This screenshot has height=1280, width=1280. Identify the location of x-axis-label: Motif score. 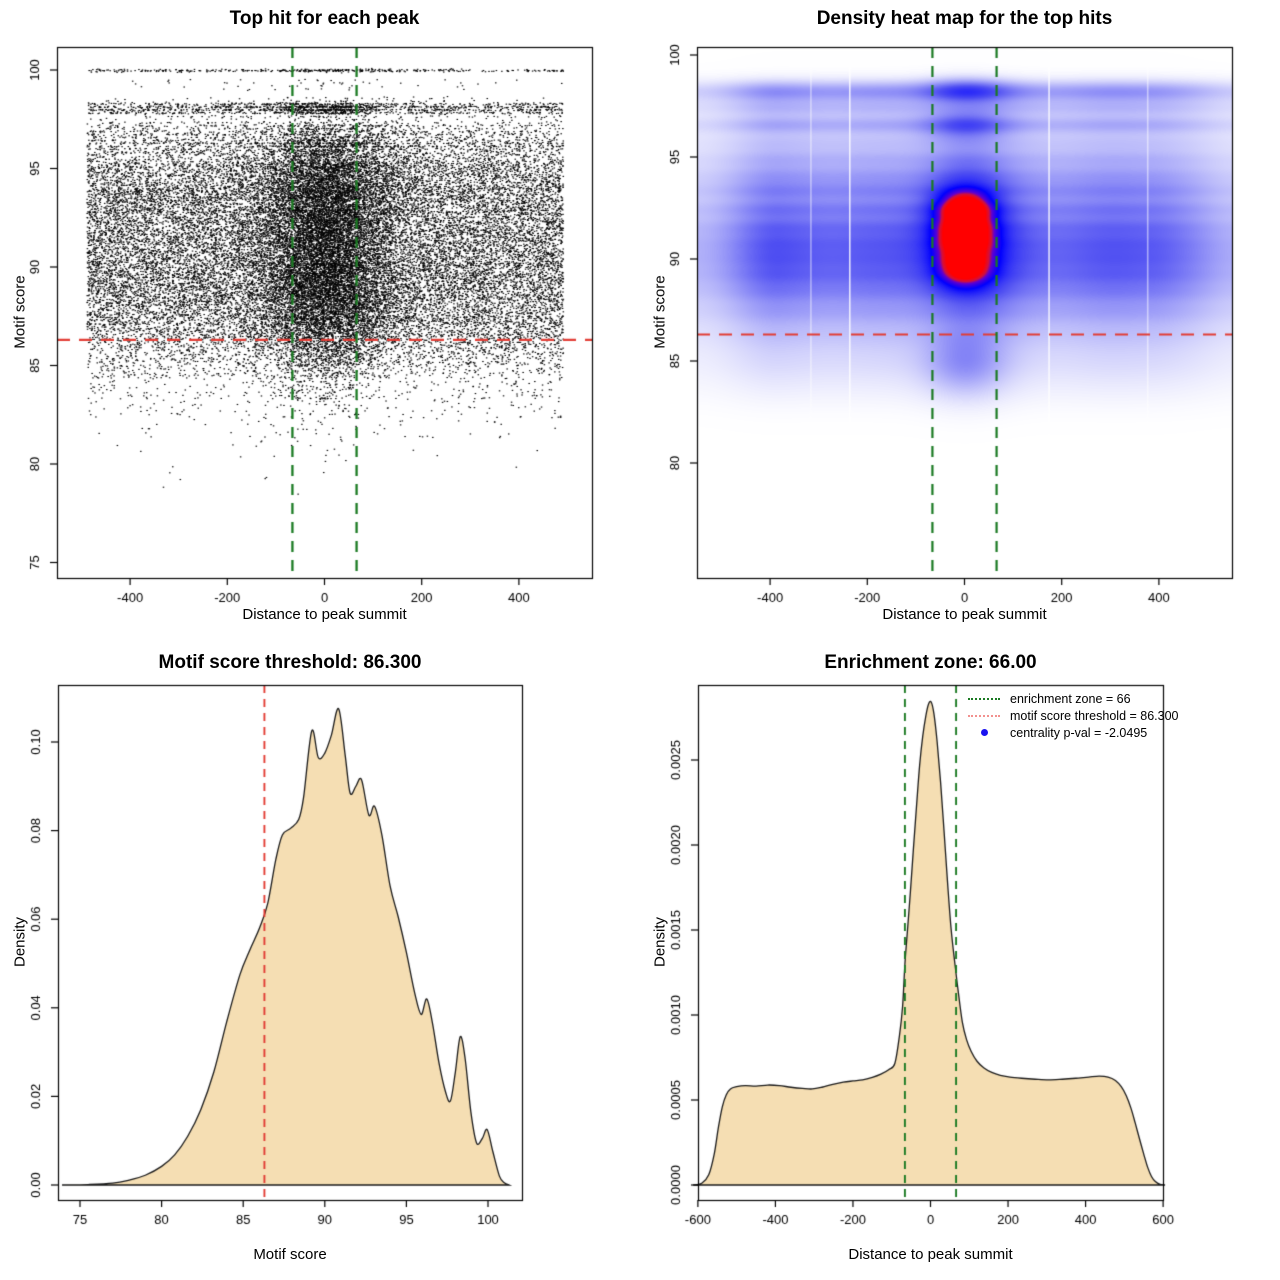
(290, 1254).